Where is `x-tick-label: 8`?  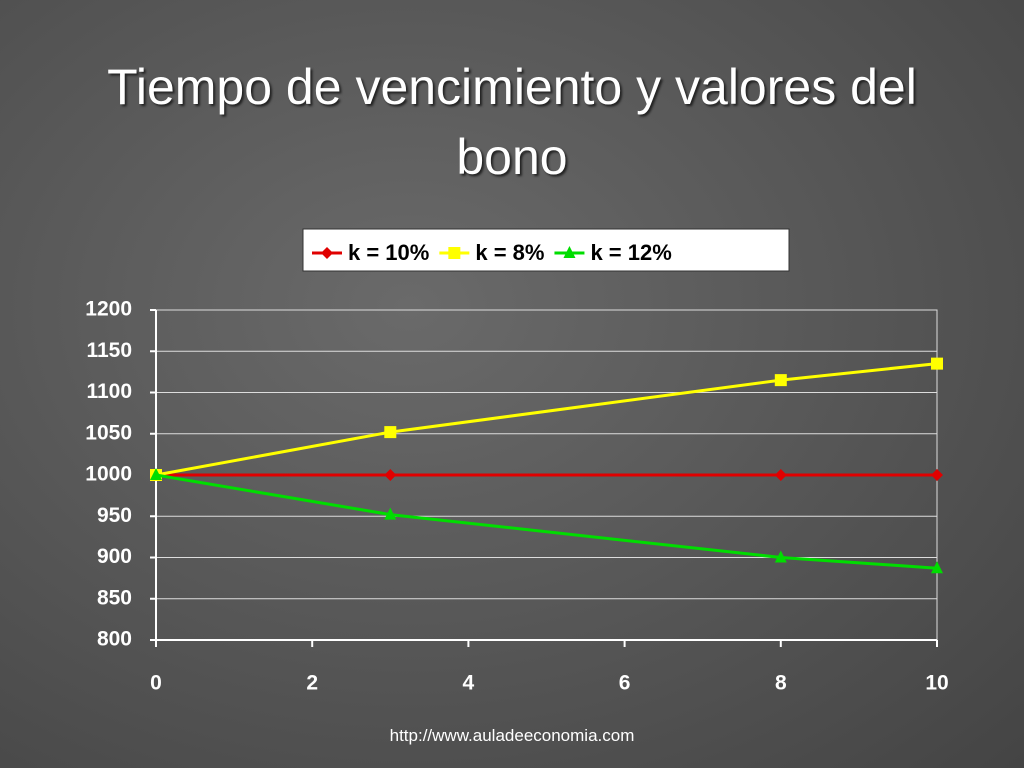 x-tick-label: 8 is located at coordinates (781, 683).